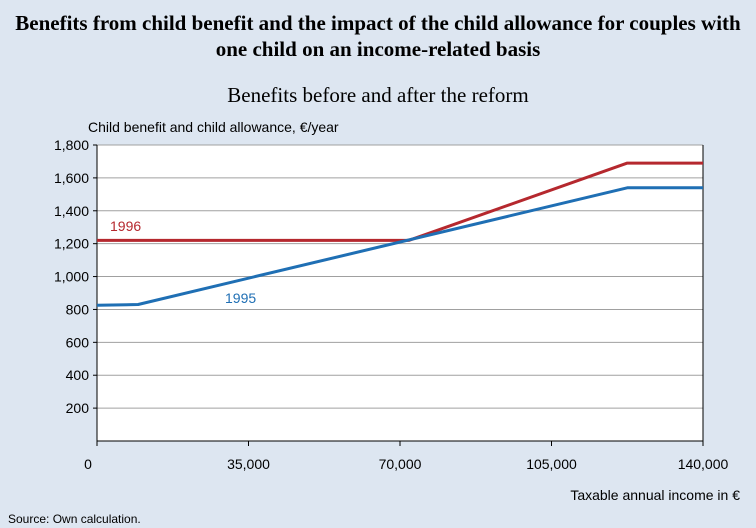 The image size is (756, 528). Describe the element at coordinates (78, 375) in the screenshot. I see `y-tick-label: 400` at that location.